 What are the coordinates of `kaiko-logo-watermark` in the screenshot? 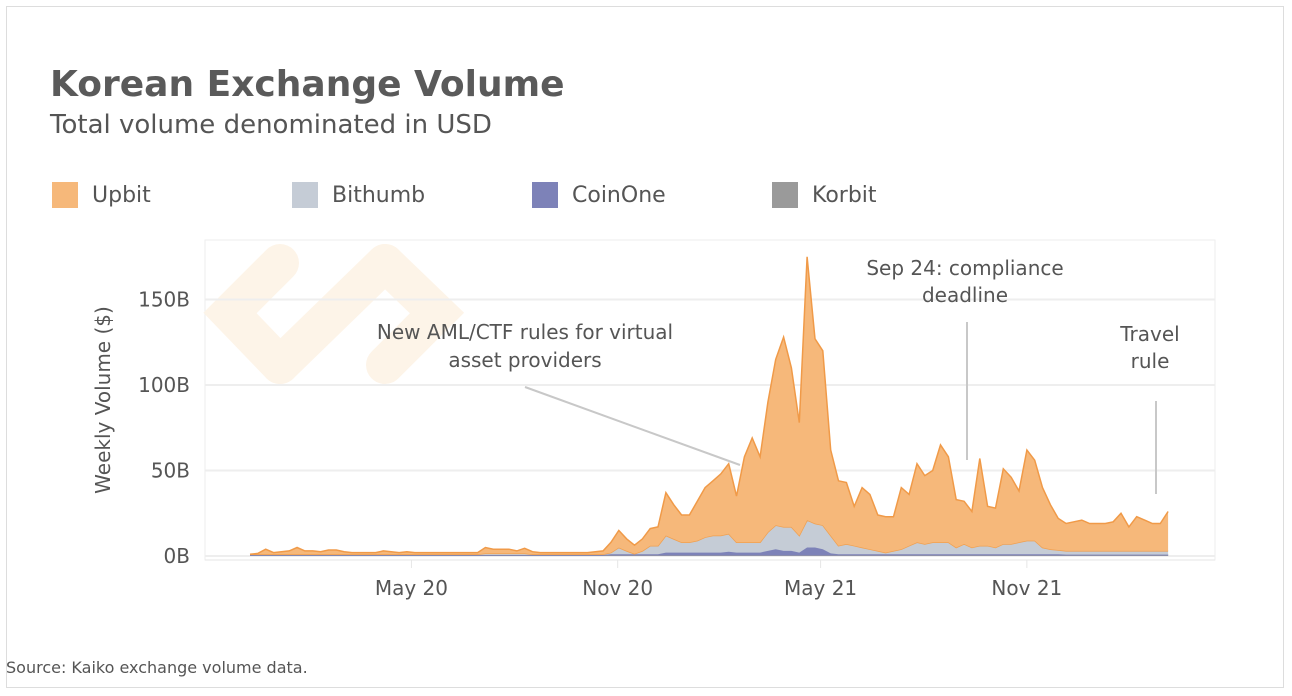 It's located at (334, 314).